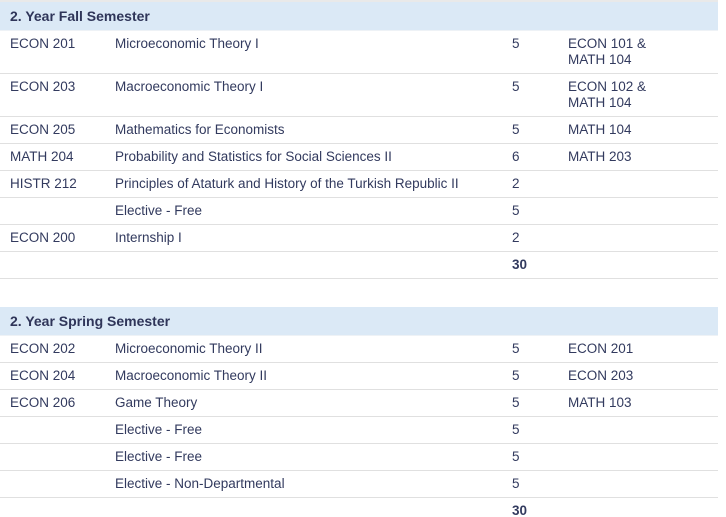 This screenshot has width=726, height=517. I want to click on course-code: ECON 200, so click(43, 237).